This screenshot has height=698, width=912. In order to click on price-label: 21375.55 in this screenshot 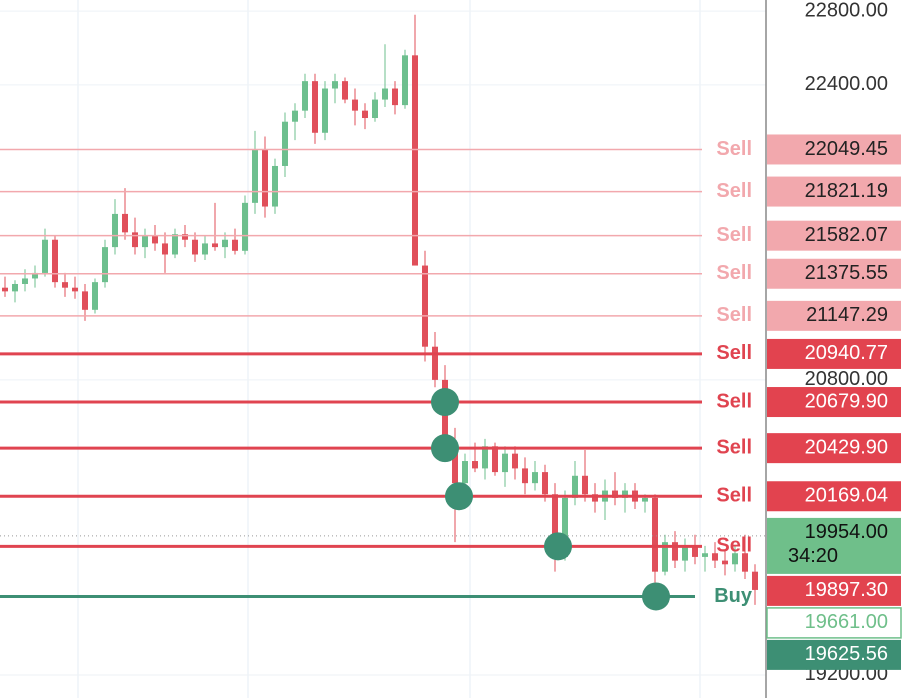, I will do `click(846, 273)`.